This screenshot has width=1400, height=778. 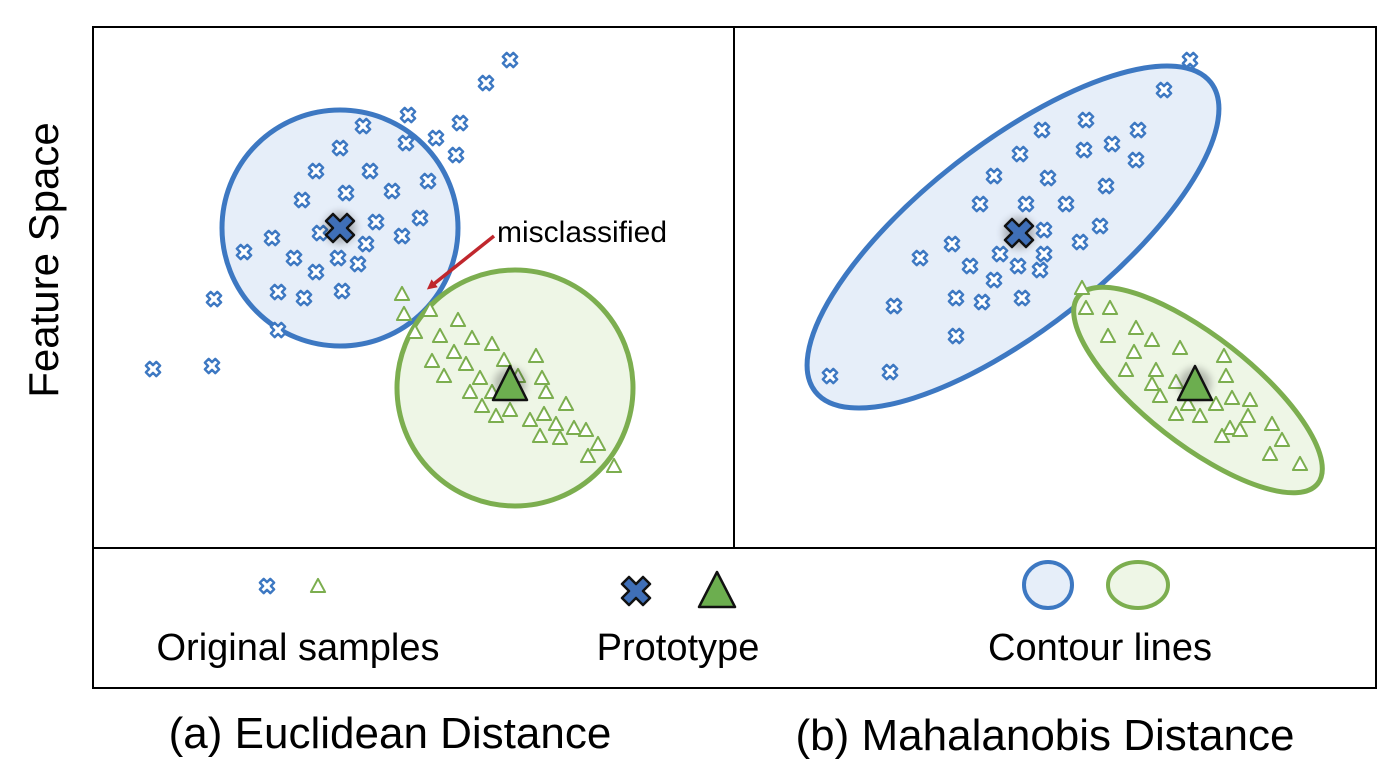 I want to click on legend-green-ellipse-icon, so click(x=1138, y=585).